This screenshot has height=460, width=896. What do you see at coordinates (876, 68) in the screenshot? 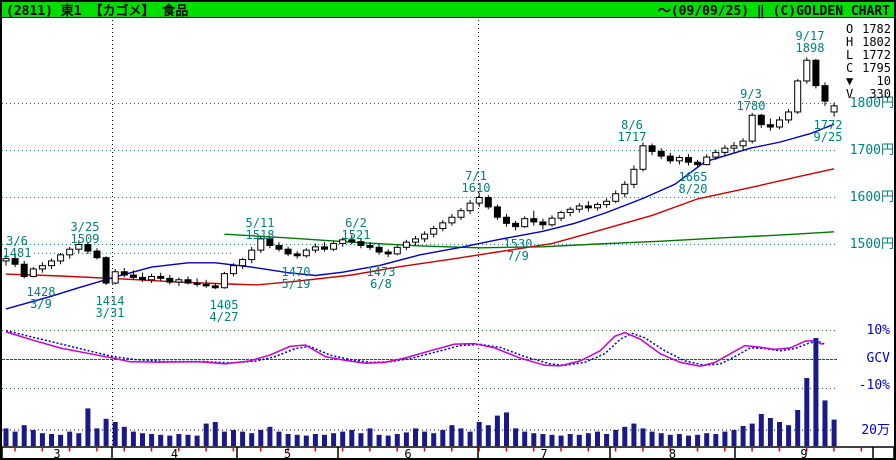
I see `quote-value: 1795` at bounding box center [876, 68].